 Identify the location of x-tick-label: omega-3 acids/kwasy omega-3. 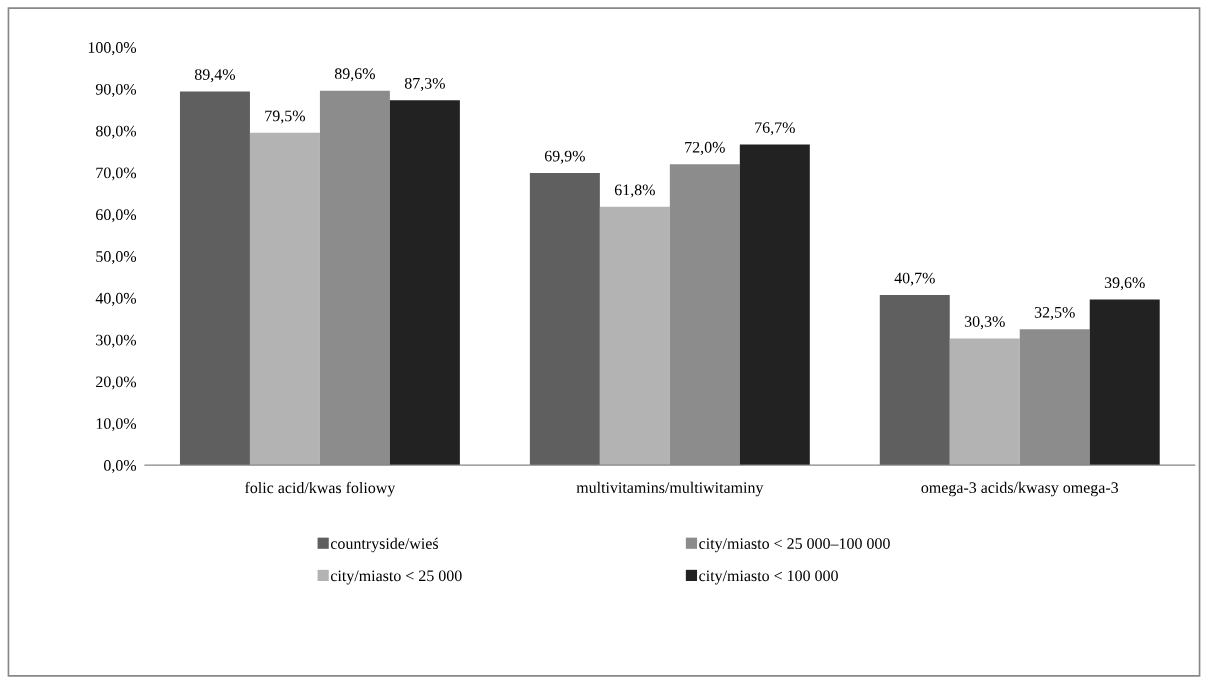
(1020, 489).